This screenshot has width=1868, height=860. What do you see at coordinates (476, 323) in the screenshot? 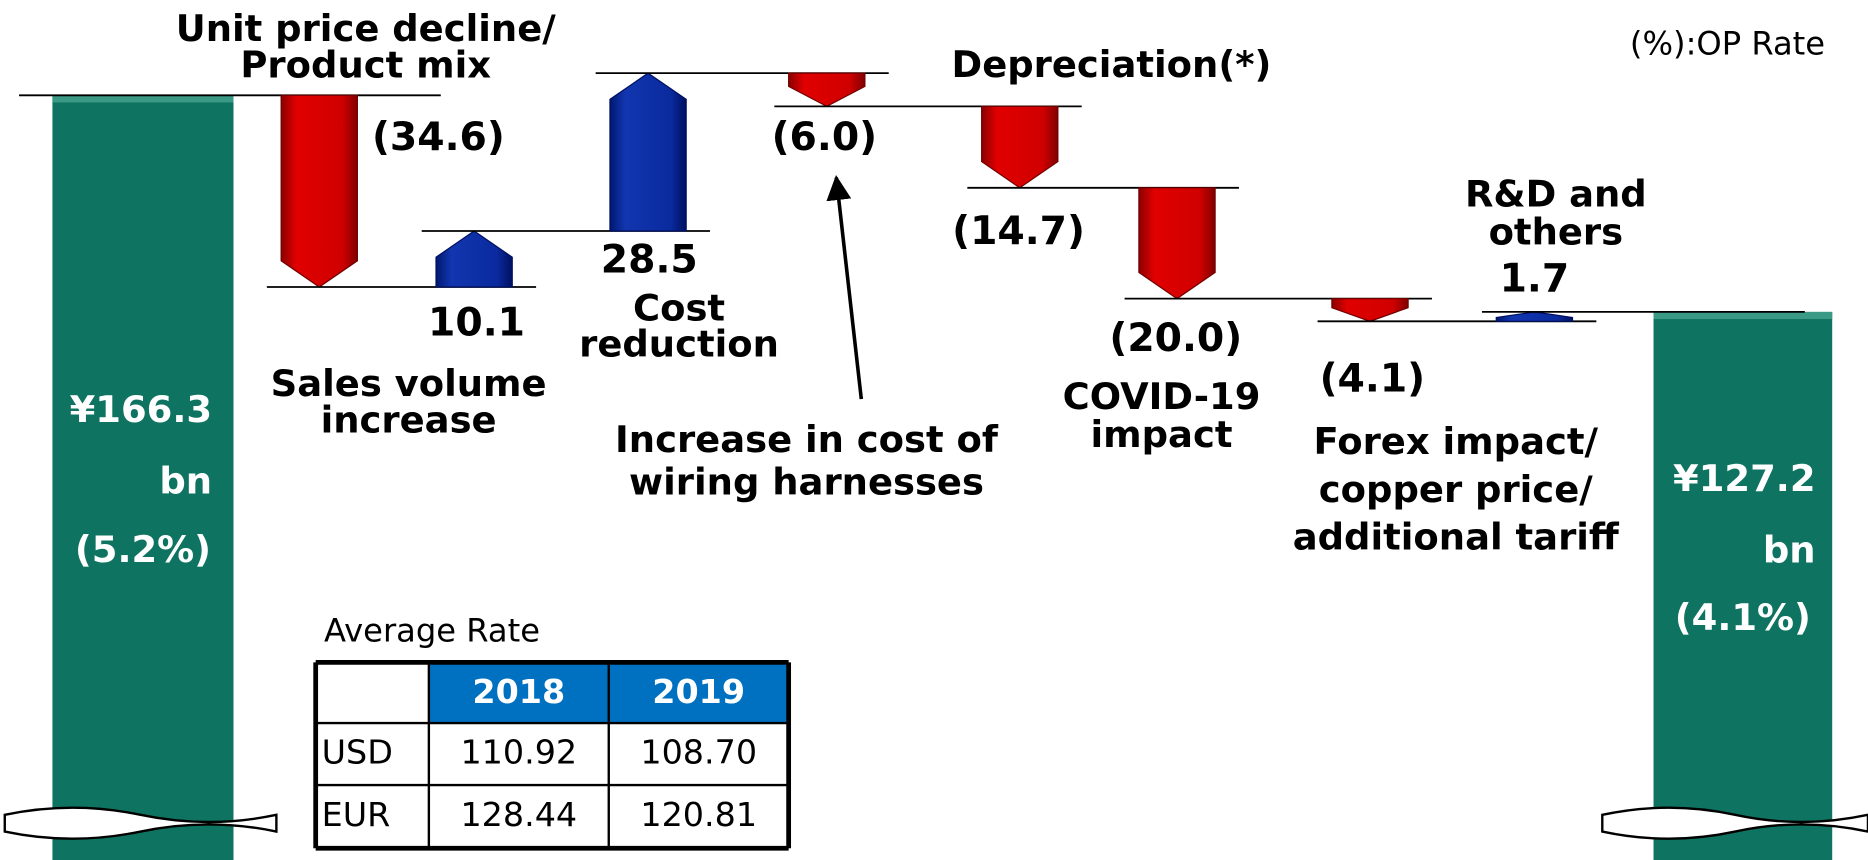
I see `value-label: 10.1` at bounding box center [476, 323].